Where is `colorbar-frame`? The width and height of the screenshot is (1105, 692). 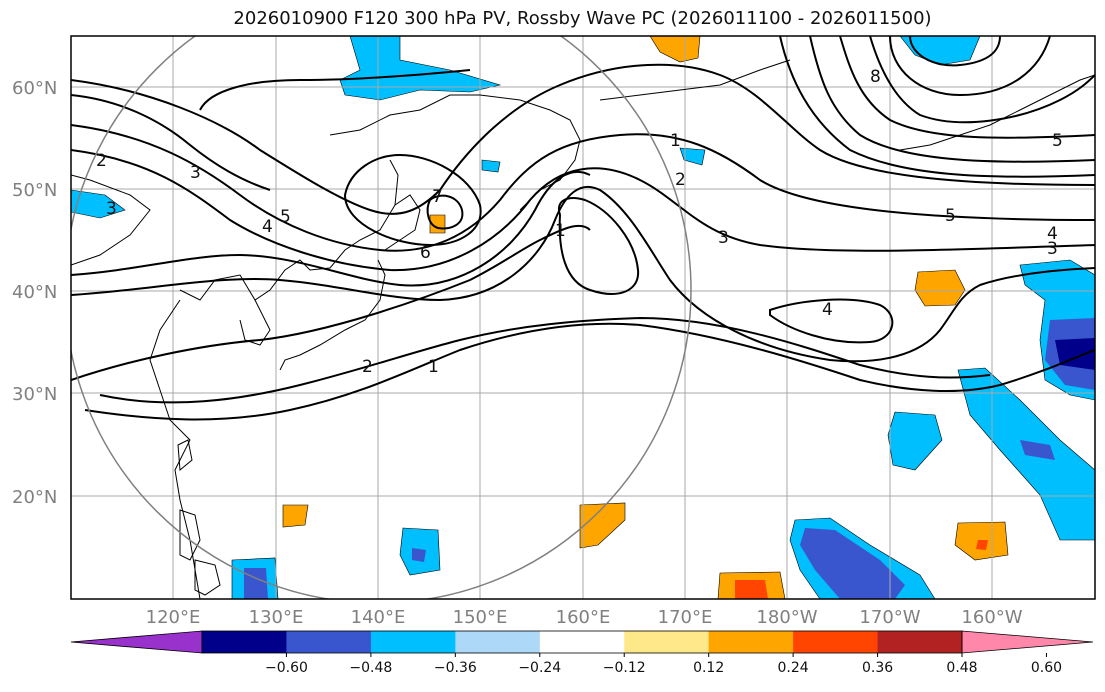
colorbar-frame is located at coordinates (582, 642).